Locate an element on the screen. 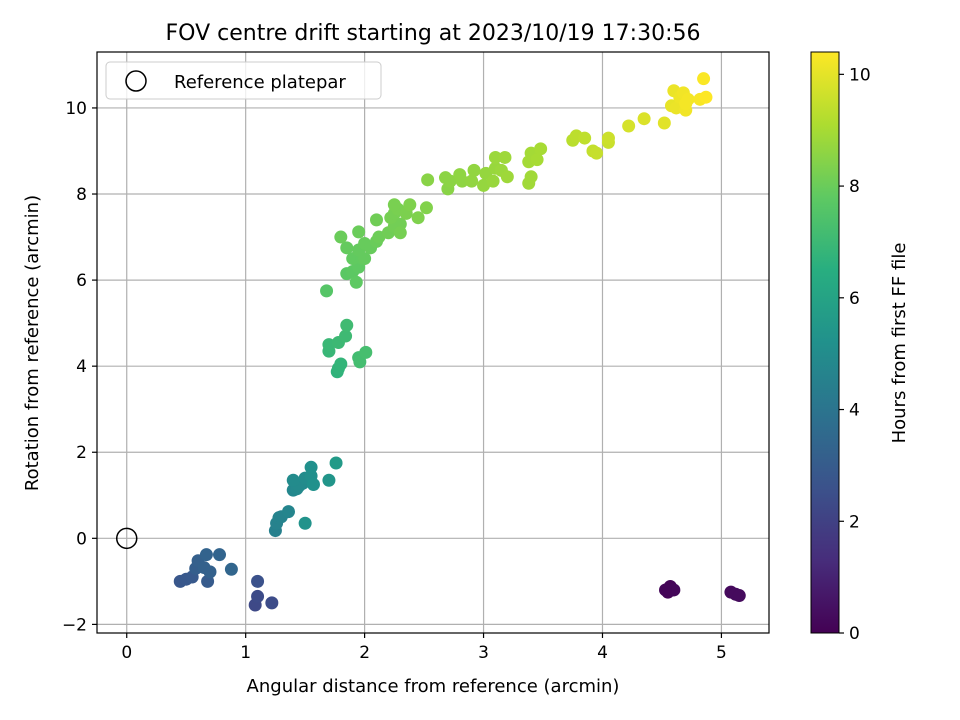 This screenshot has height=720, width=960. y-tick-label: 8 is located at coordinates (81, 195).